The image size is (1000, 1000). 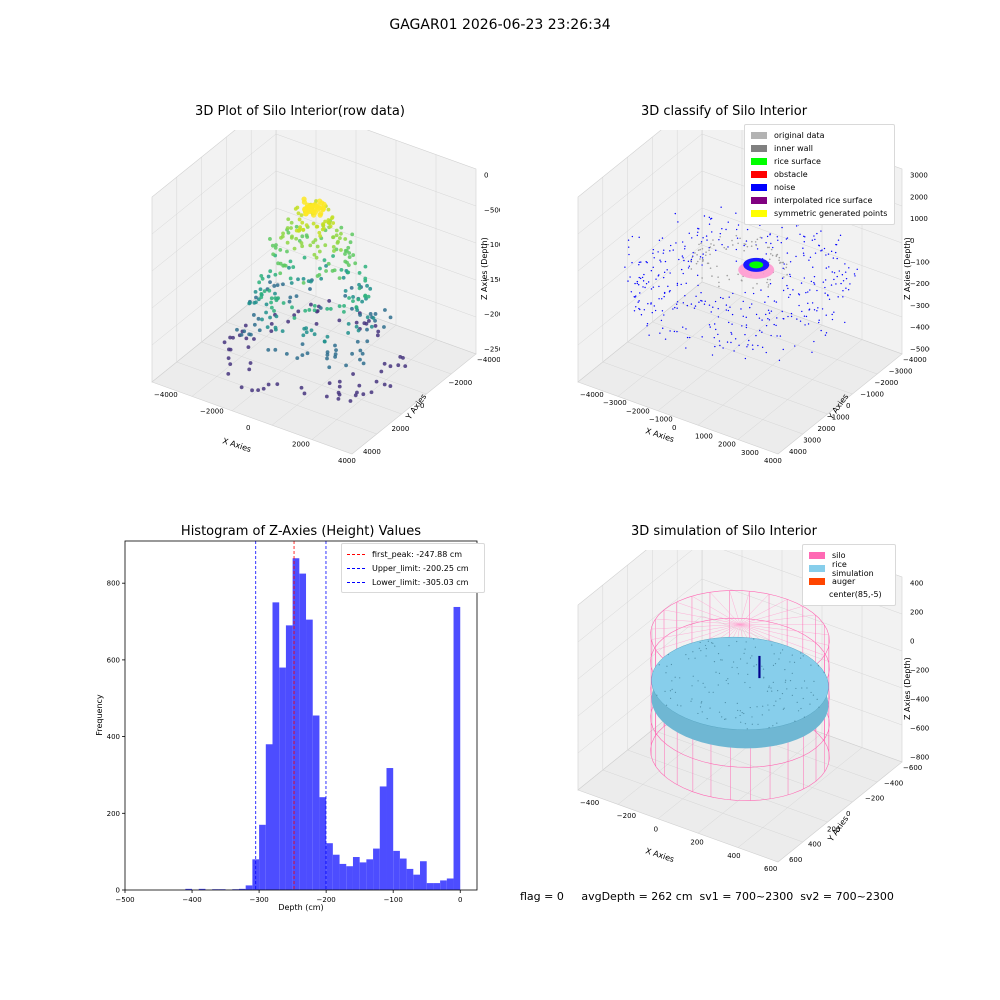 I want to click on simulation-plot-title: 3D simulation of Silo Interior, so click(x=724, y=531).